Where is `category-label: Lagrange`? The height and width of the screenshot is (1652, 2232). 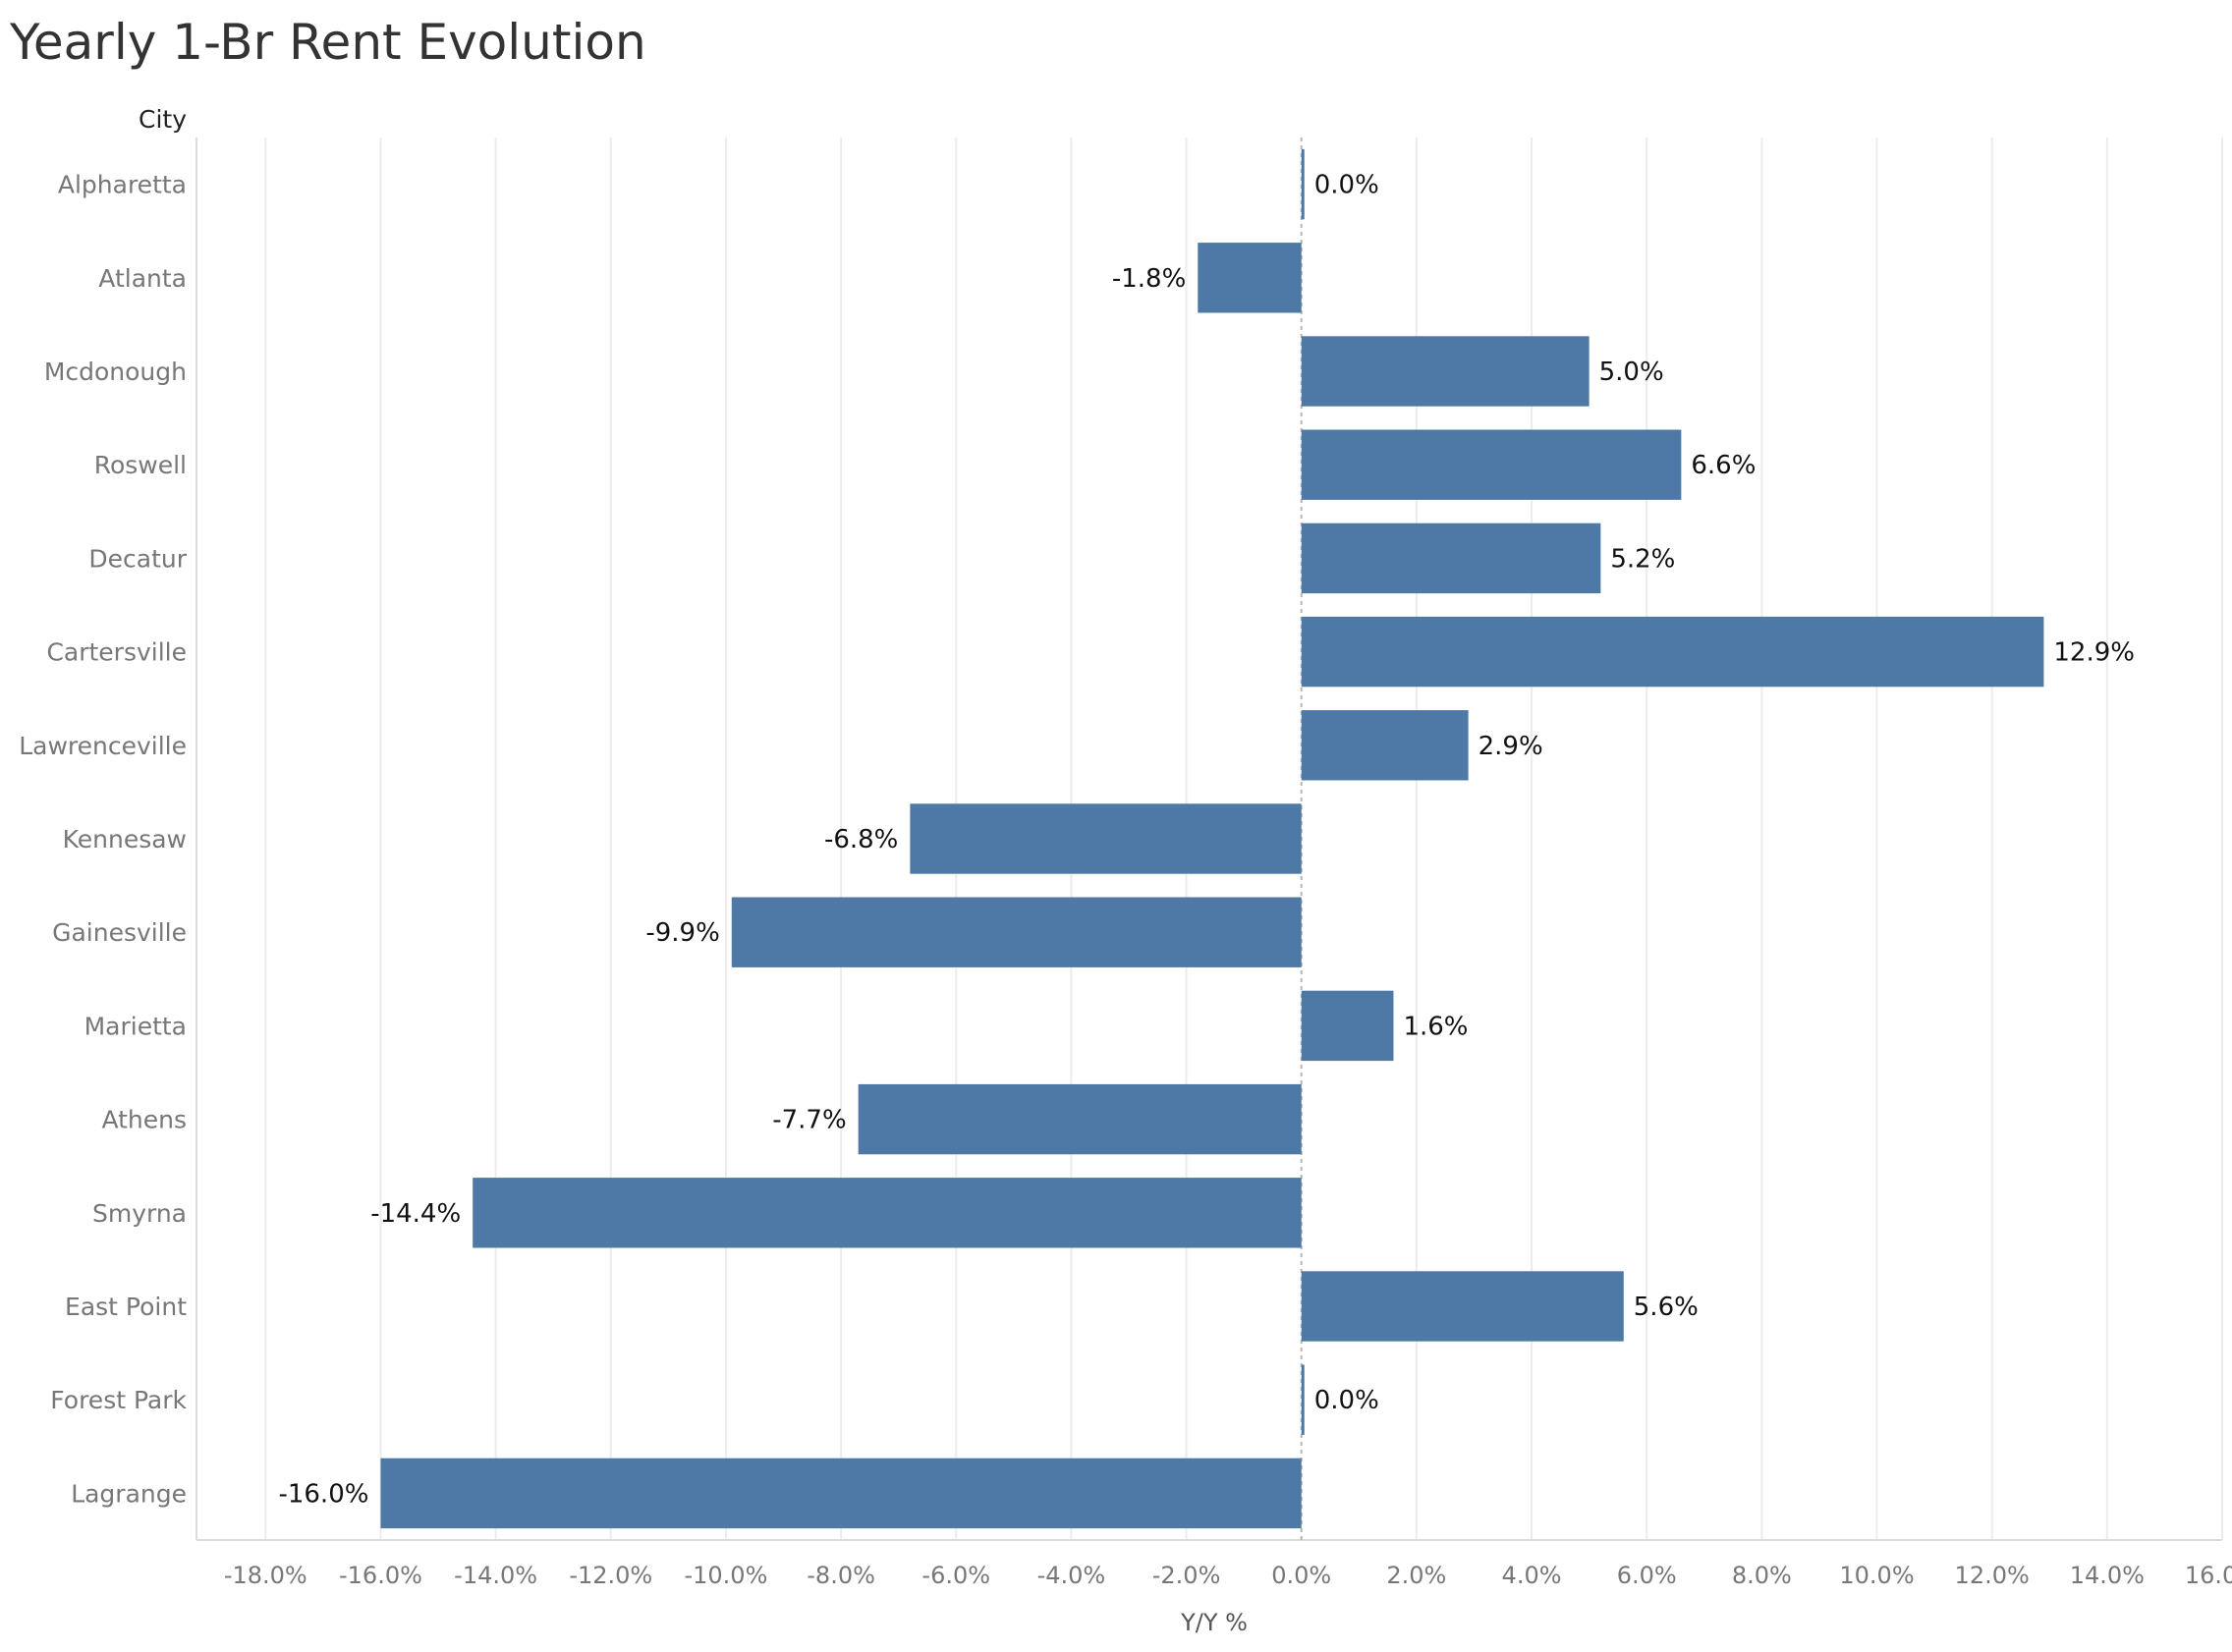
category-label: Lagrange is located at coordinates (129, 1493).